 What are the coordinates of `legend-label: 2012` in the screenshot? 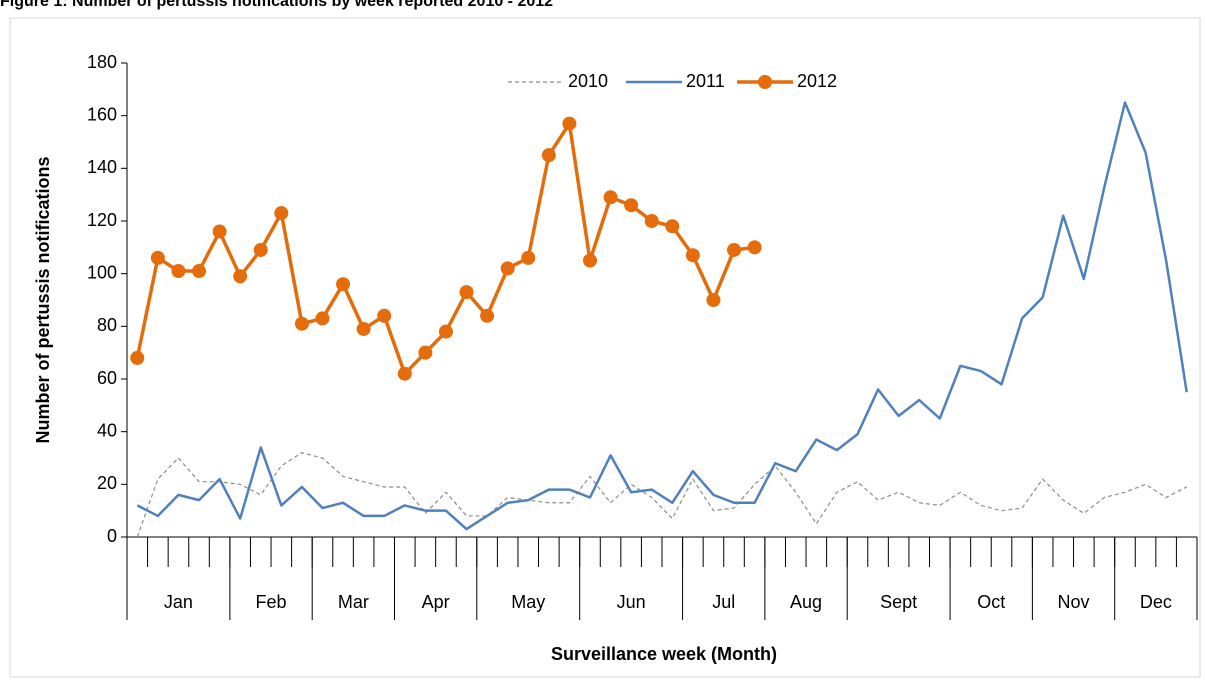 It's located at (817, 81).